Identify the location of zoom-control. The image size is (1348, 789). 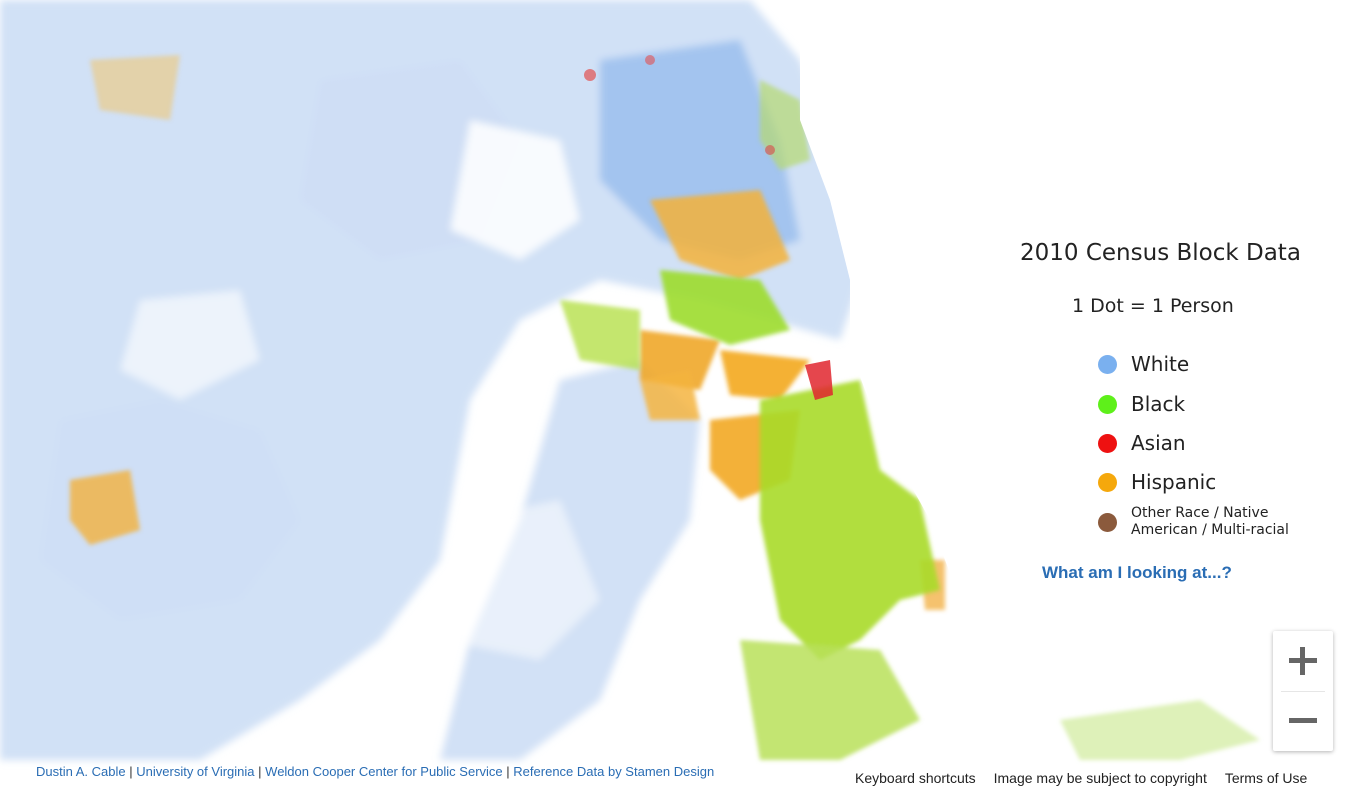
(1303, 691).